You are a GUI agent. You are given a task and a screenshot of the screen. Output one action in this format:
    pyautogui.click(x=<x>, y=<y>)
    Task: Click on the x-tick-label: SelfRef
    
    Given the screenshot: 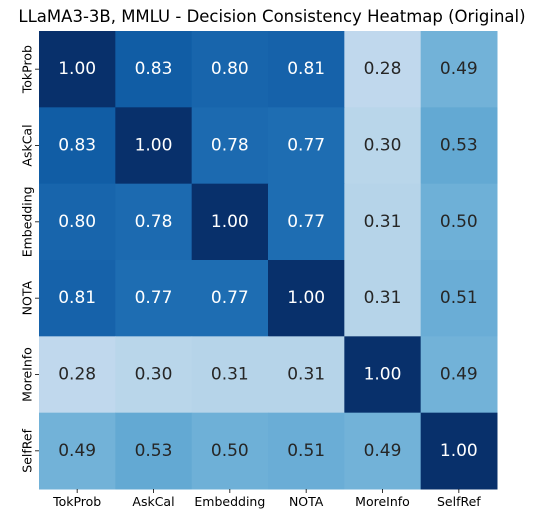 What is the action you would take?
    pyautogui.click(x=459, y=501)
    